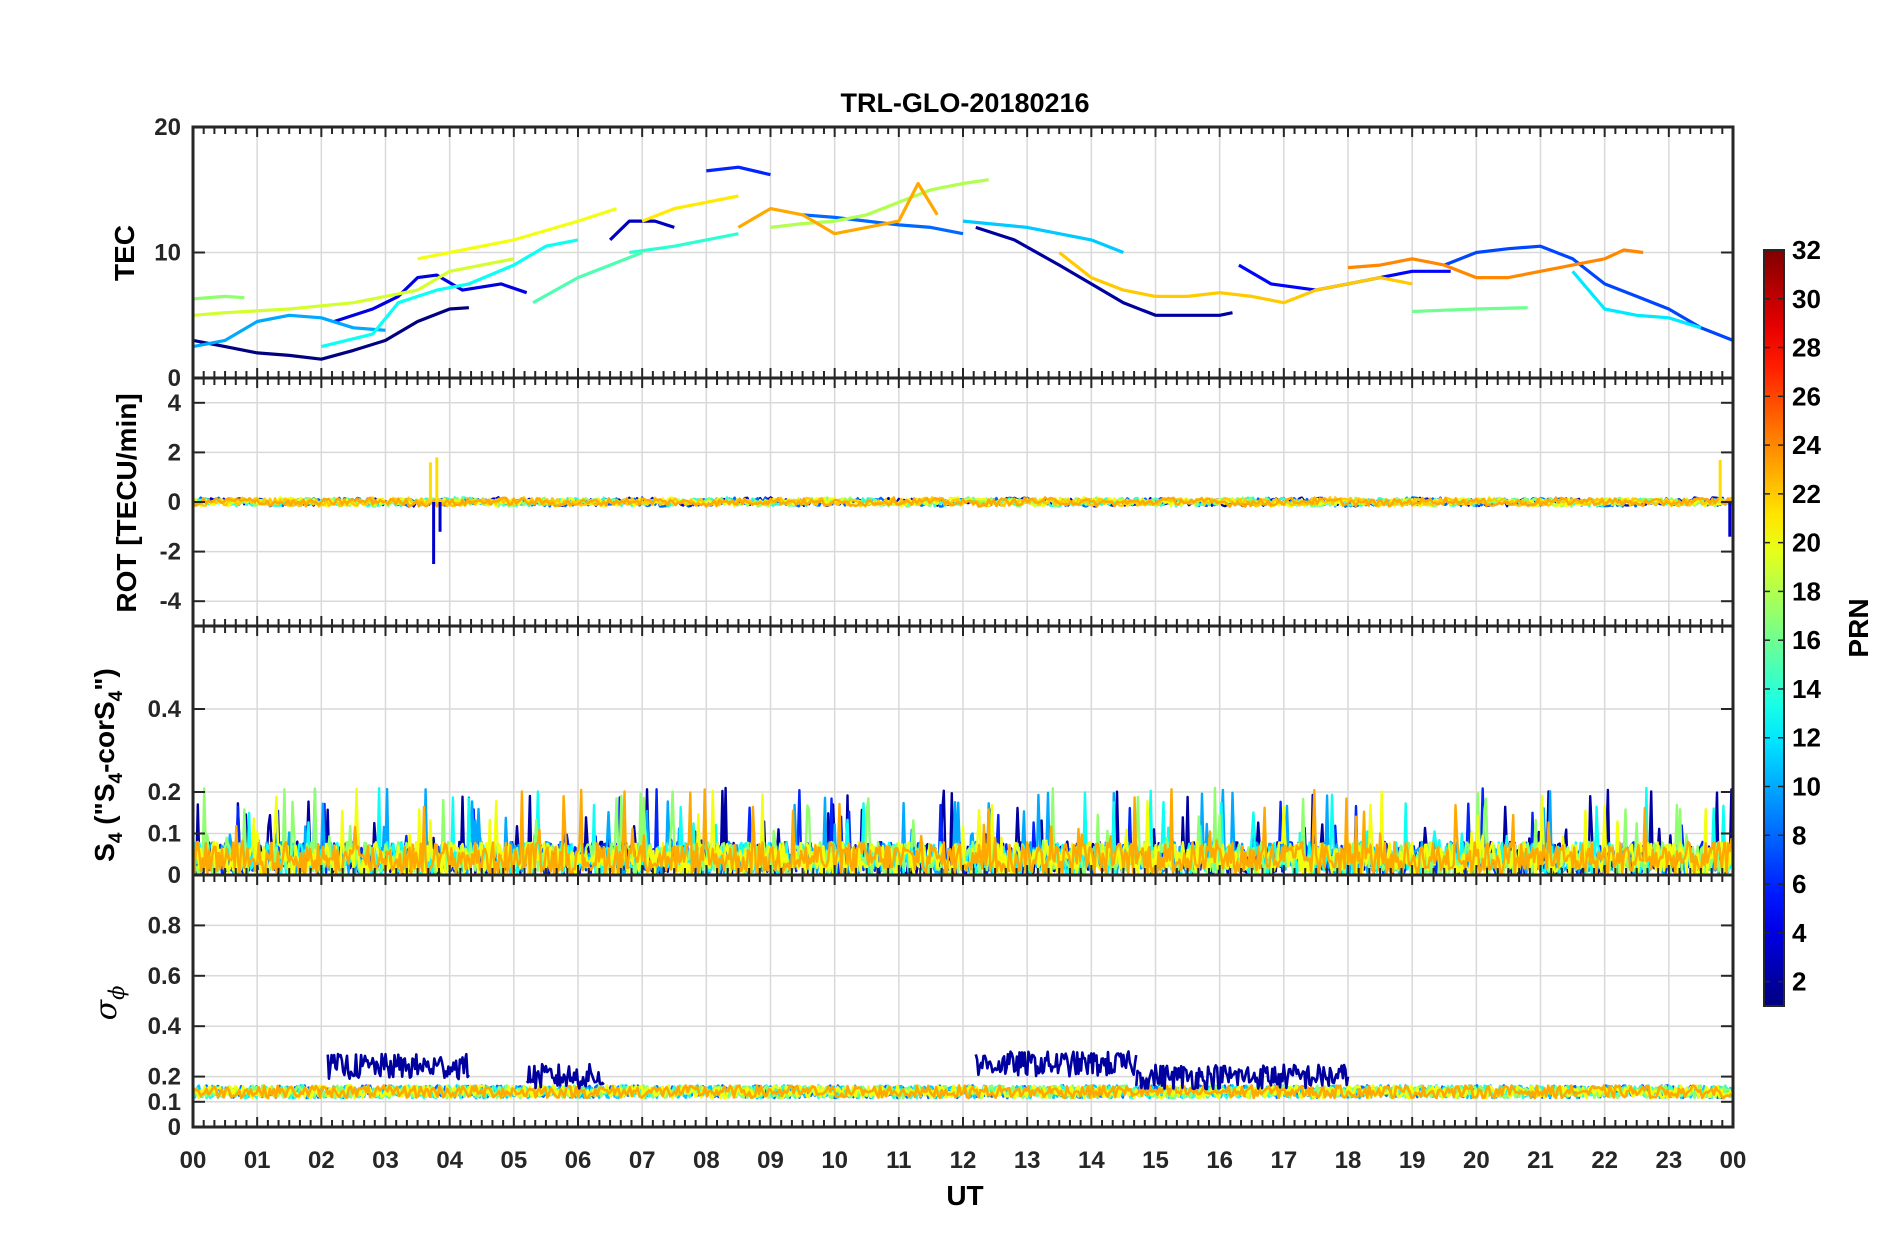  What do you see at coordinates (124, 253) in the screenshot?
I see `tec-y-label: TEC` at bounding box center [124, 253].